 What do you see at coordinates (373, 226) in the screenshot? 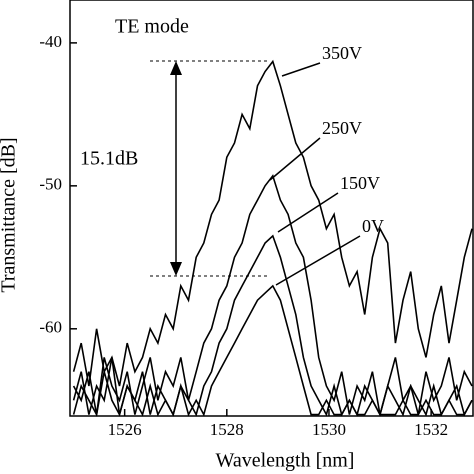
I see `series-label: 0V` at bounding box center [373, 226].